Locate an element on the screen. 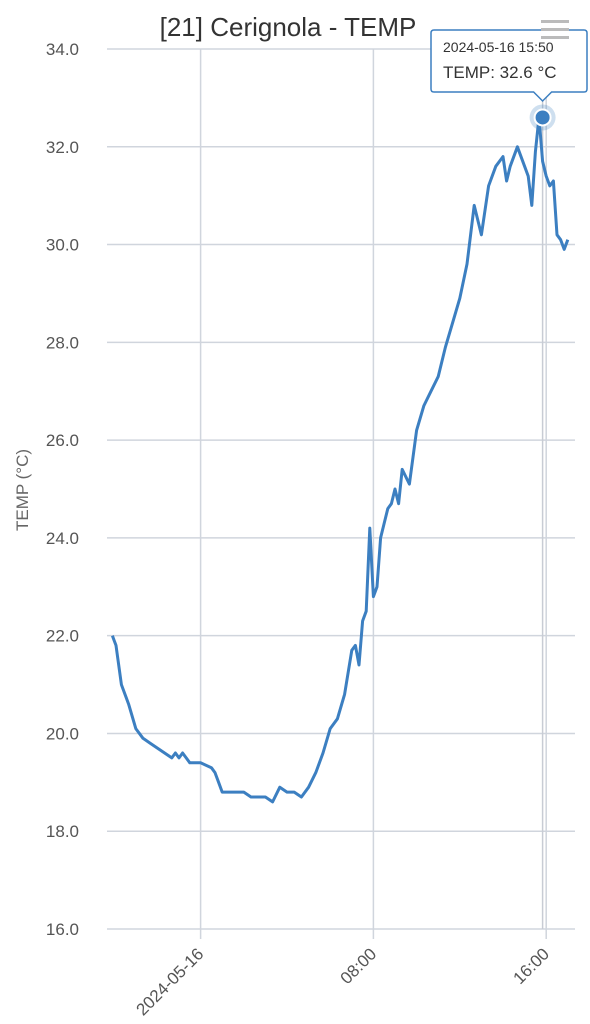 This screenshot has width=590, height=1024. x-tick-label: 2024-05-16 is located at coordinates (169, 981).